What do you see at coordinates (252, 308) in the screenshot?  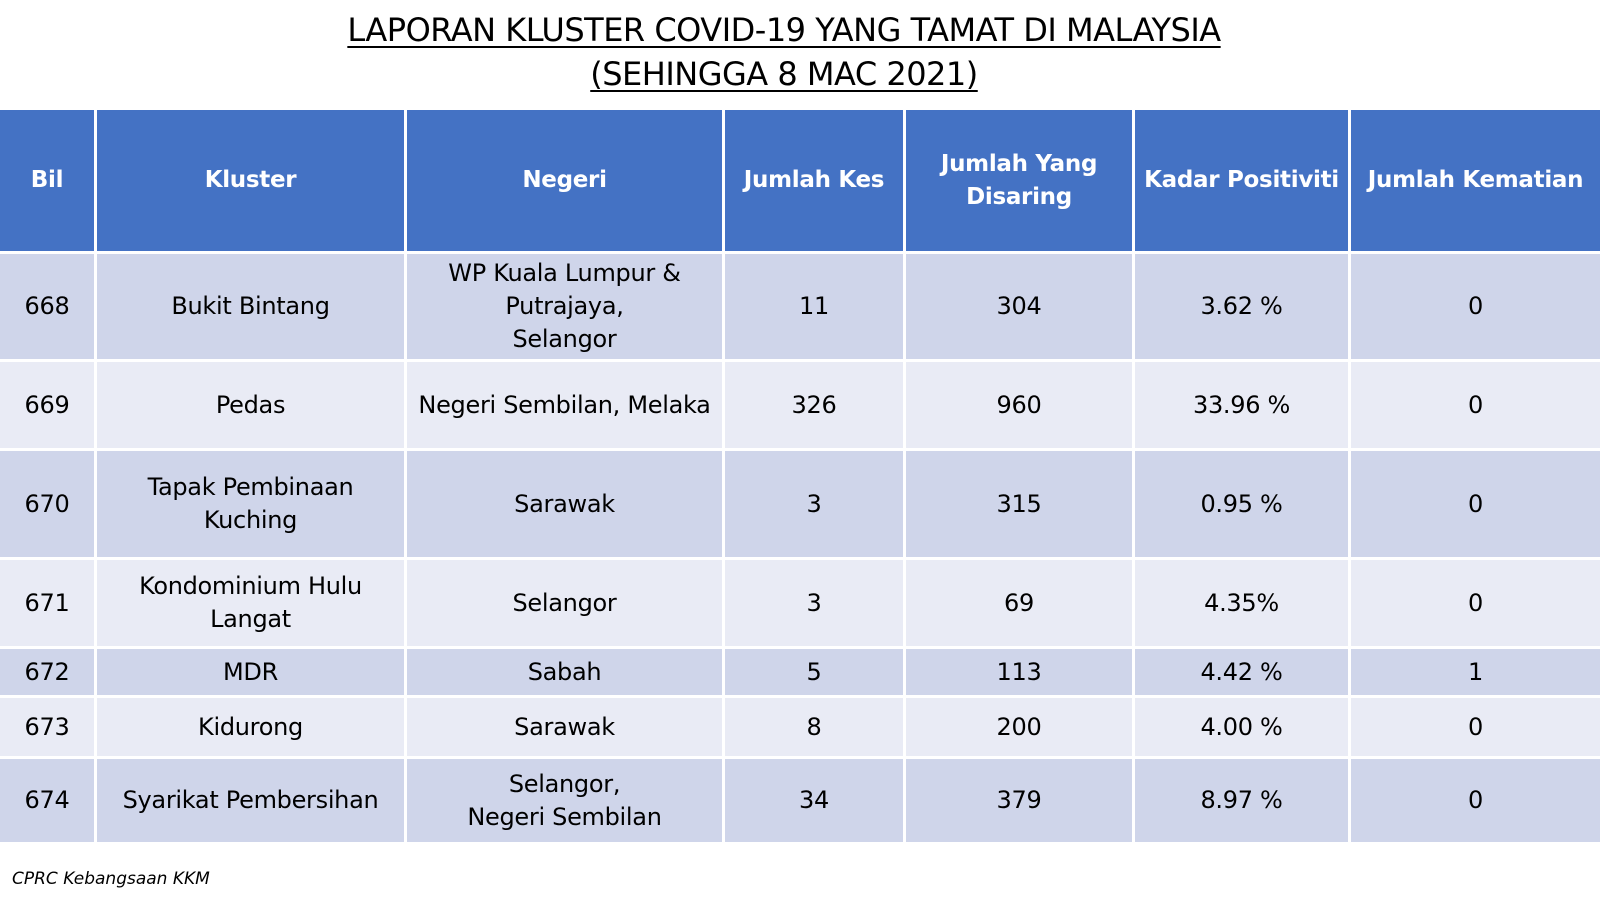 I see `cell-kluster: Bukit Bintang` at bounding box center [252, 308].